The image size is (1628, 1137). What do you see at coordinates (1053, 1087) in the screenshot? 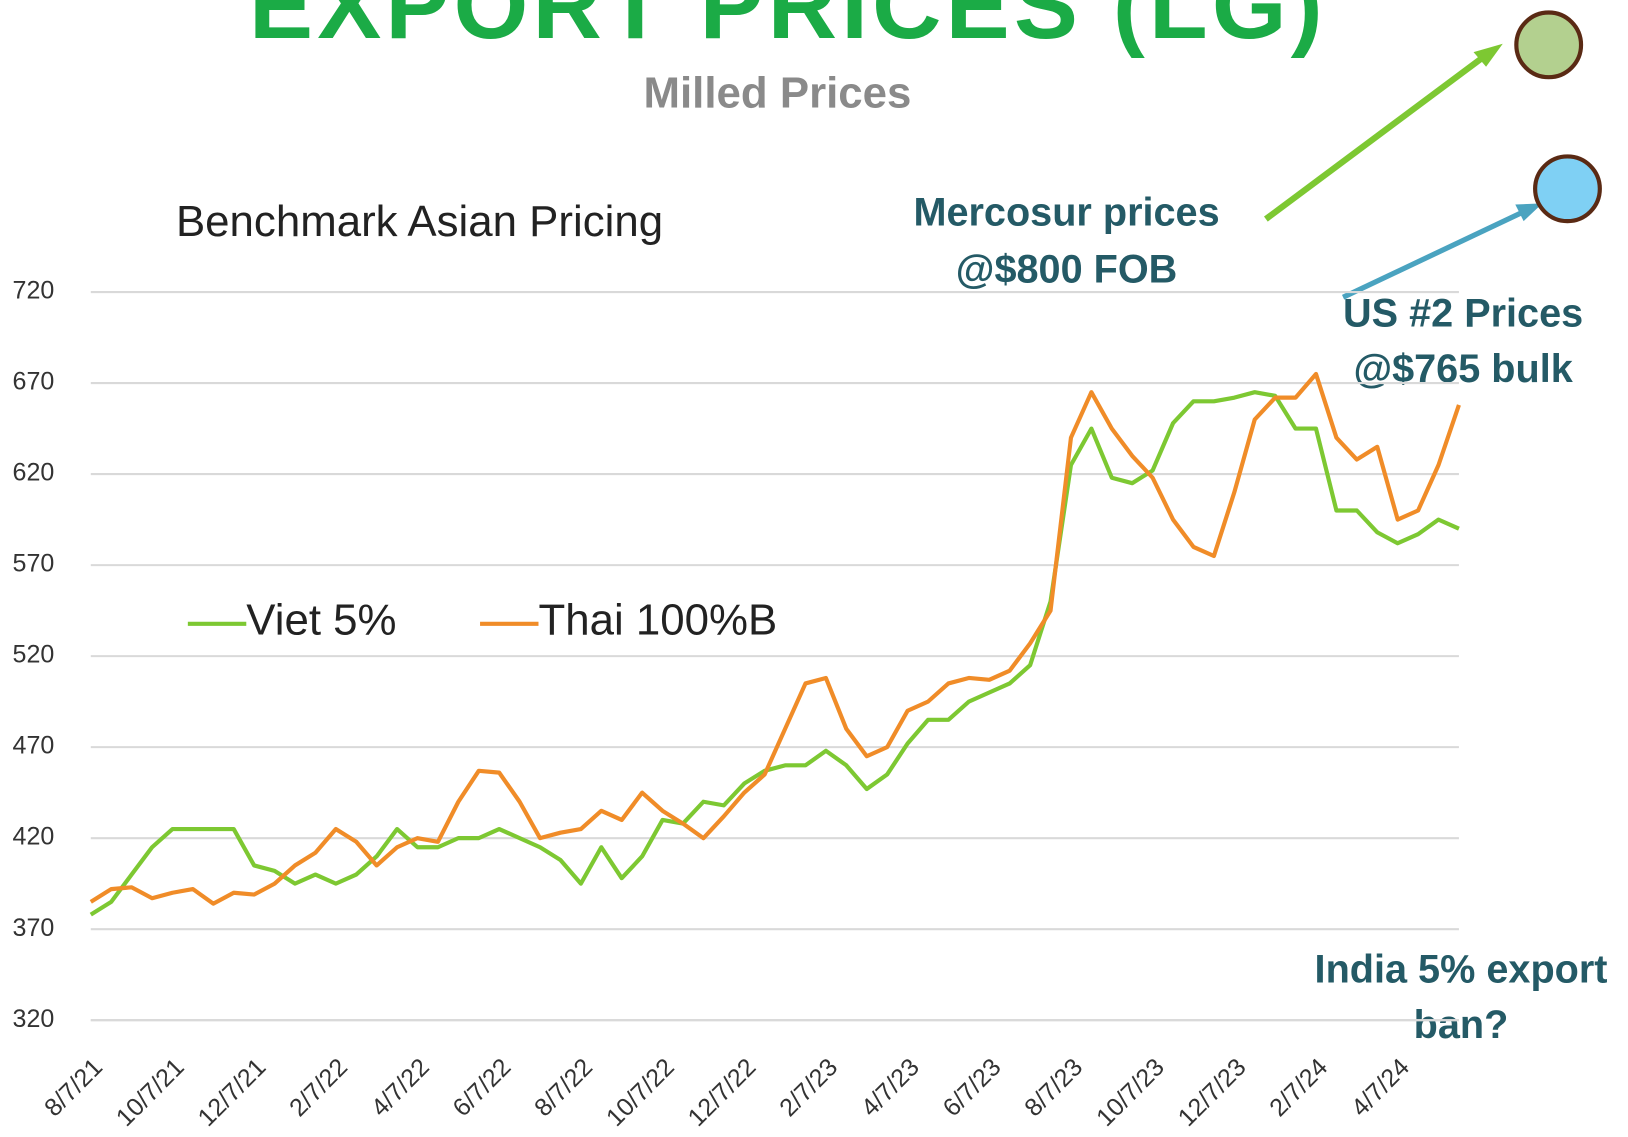
I see `x-tick-label: 8/7/23` at bounding box center [1053, 1087].